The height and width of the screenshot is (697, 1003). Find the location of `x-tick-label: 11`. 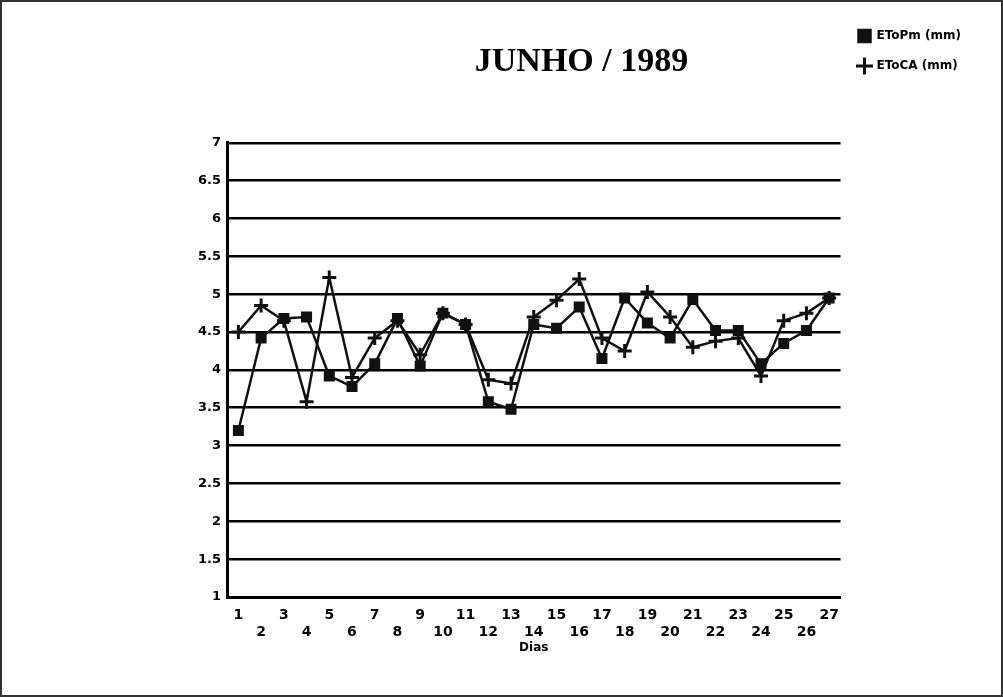

x-tick-label: 11 is located at coordinates (465, 614).